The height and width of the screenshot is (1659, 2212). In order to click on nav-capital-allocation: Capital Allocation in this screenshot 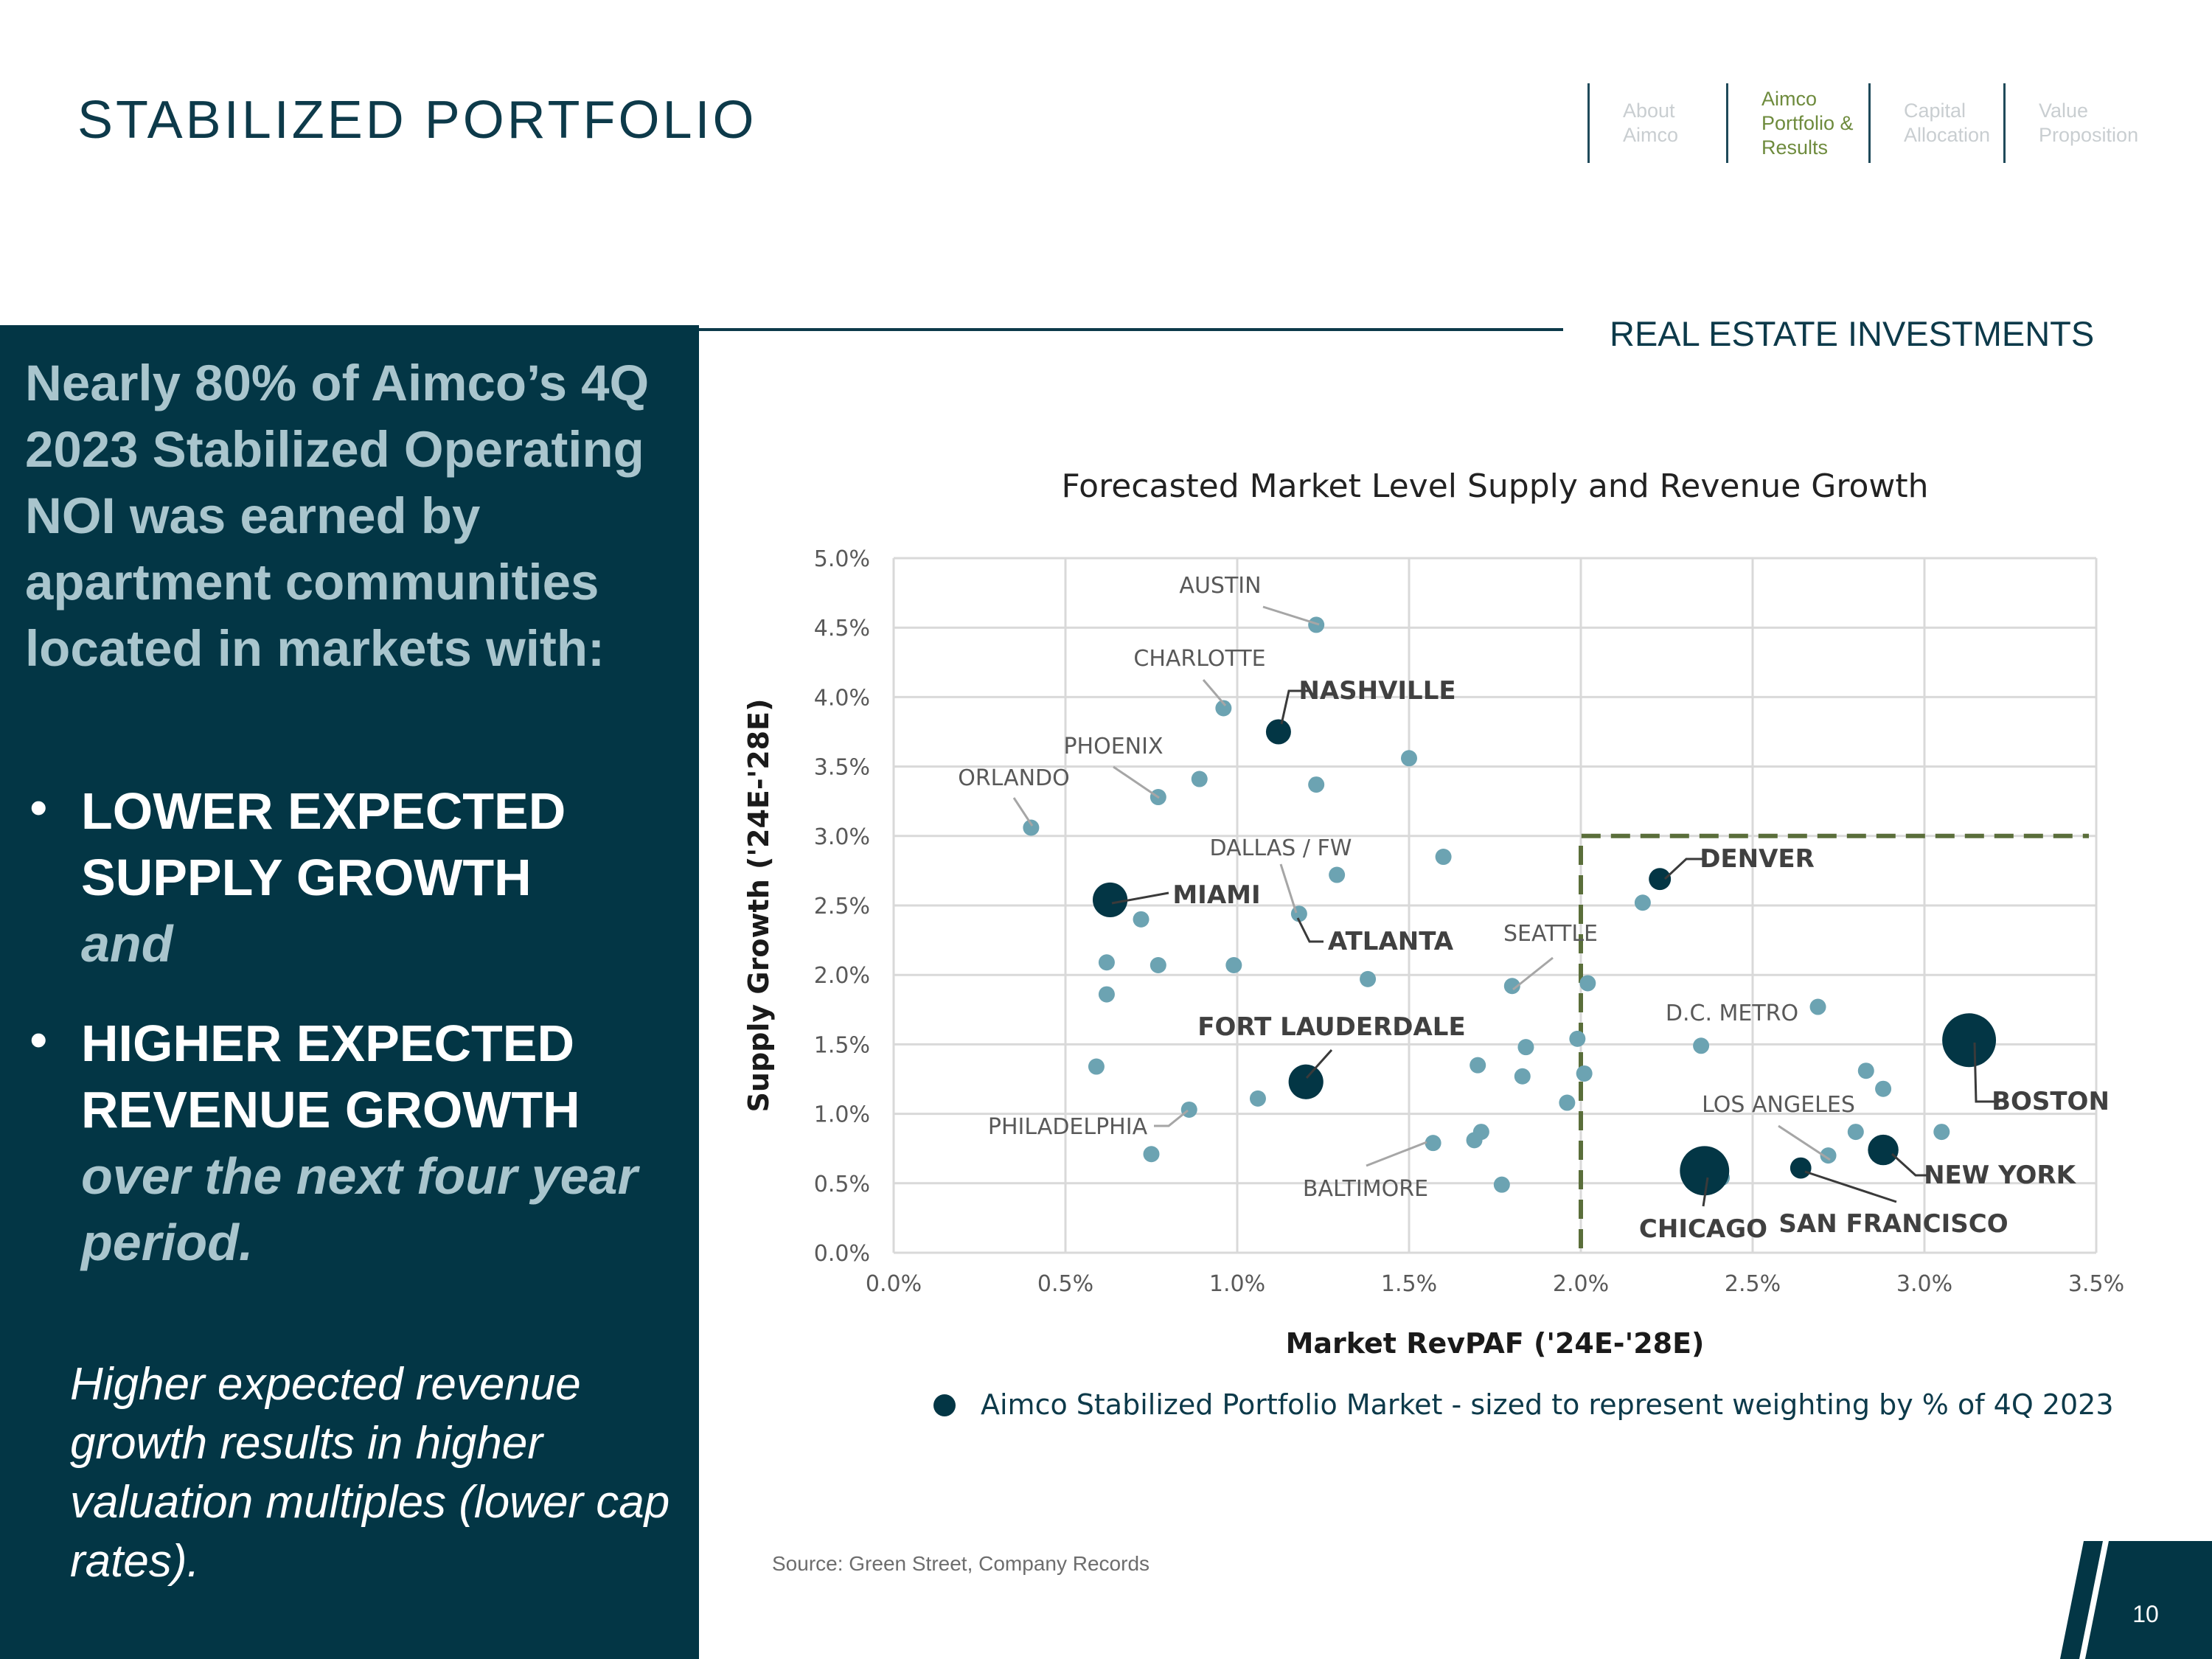, I will do `click(1935, 123)`.